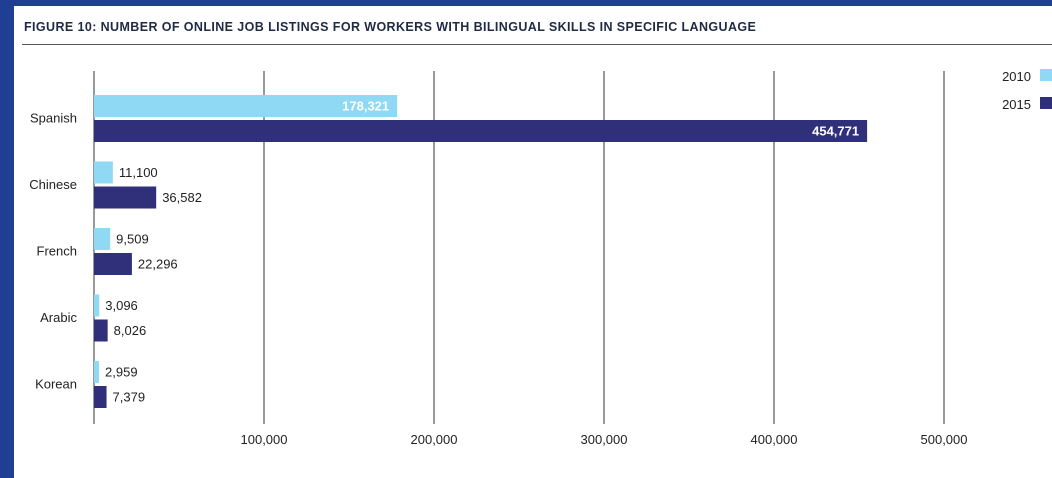  I want to click on category-label: French, so click(57, 251).